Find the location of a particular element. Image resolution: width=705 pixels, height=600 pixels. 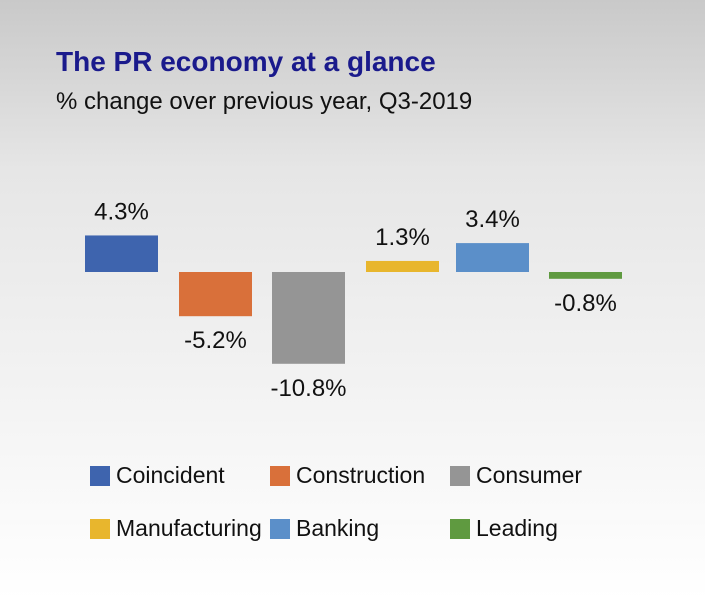

legend-item-coincident: Coincident is located at coordinates (157, 475).